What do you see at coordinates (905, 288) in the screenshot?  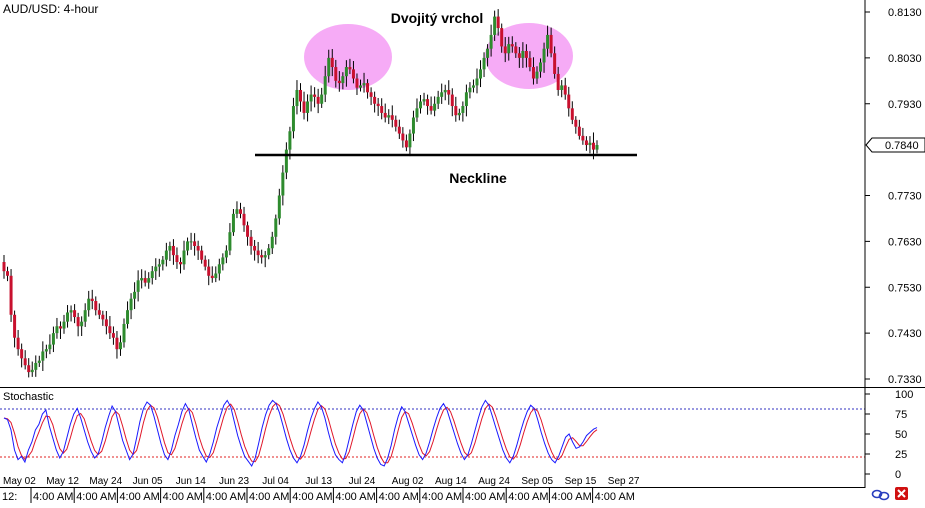 I see `price-tick-label: 0.7530` at bounding box center [905, 288].